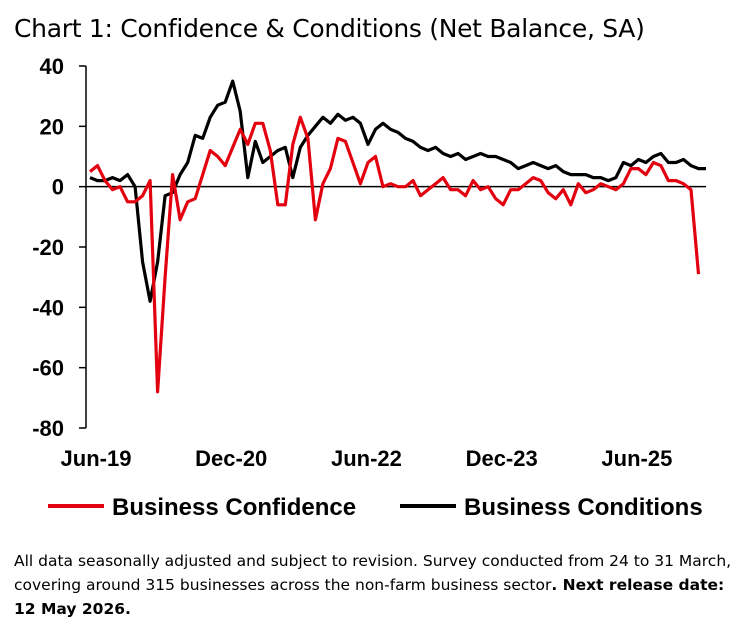 The height and width of the screenshot is (640, 754). What do you see at coordinates (234, 507) in the screenshot?
I see `legend-label: Business Confidence` at bounding box center [234, 507].